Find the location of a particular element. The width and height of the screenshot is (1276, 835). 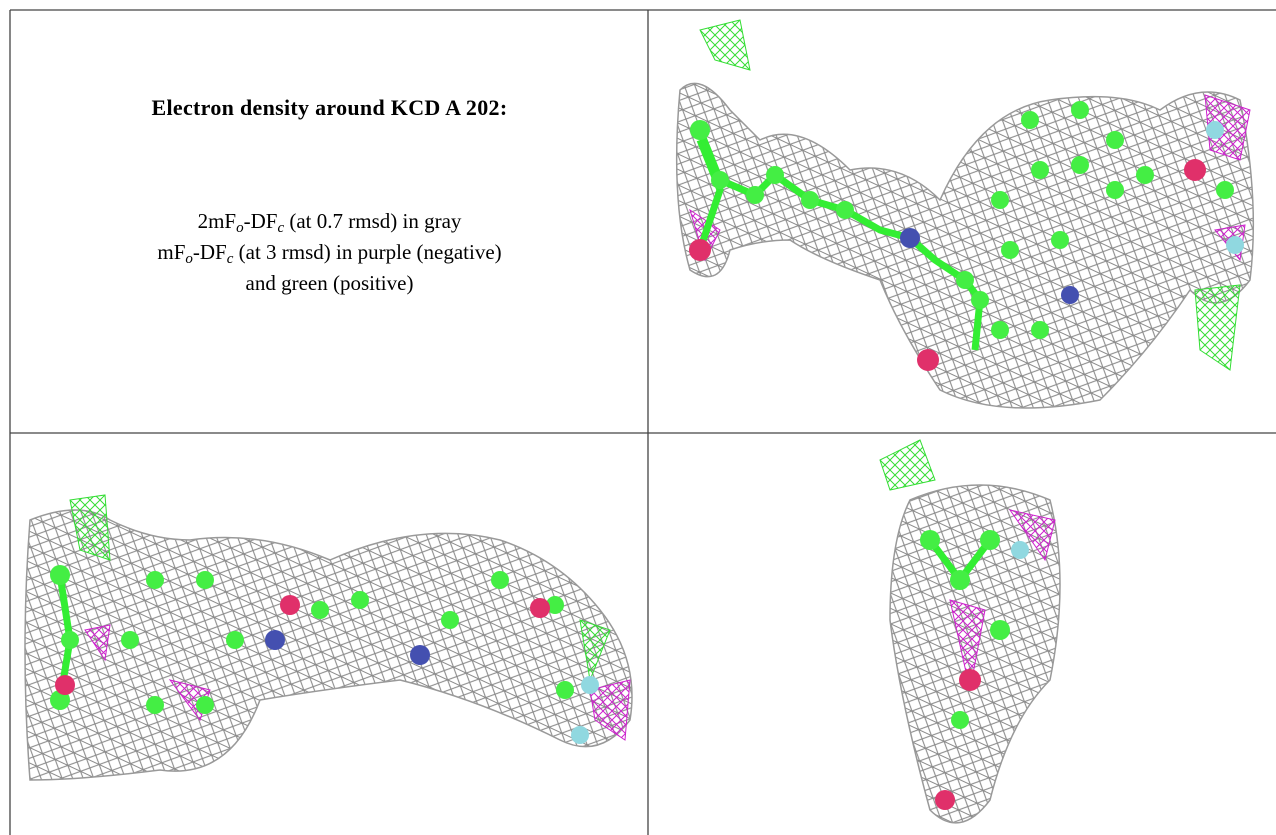

caption-line: mFo-DFc (at 3 rmsd) in purple (negative) is located at coordinates (329, 252).